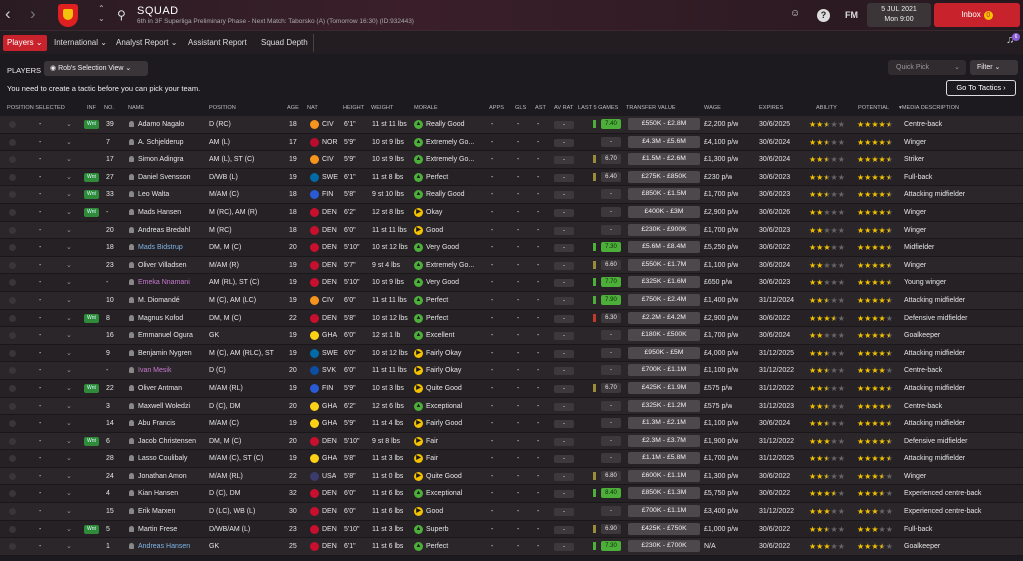 The width and height of the screenshot is (1023, 561). Describe the element at coordinates (36, 108) in the screenshot. I see `col-position-selected: POSITION SELECTED` at that location.